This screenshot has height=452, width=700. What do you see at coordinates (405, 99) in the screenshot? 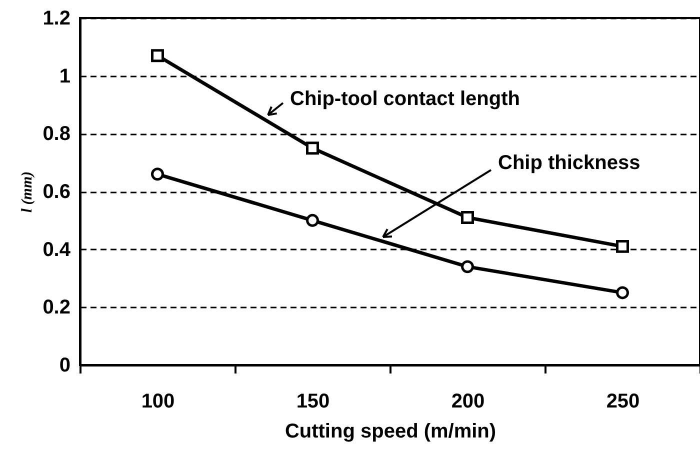
I see `legend-label: Chip-tool contact length` at bounding box center [405, 99].